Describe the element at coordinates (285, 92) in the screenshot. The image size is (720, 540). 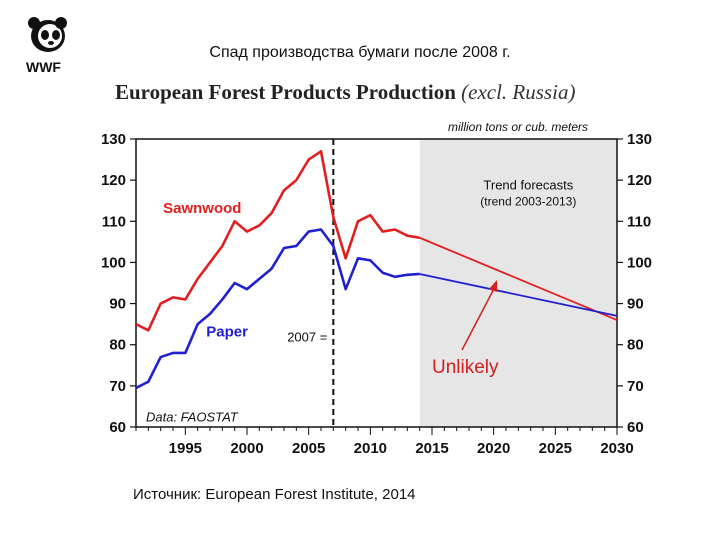
I see `chart-title-main: European Forest Products Production` at that location.